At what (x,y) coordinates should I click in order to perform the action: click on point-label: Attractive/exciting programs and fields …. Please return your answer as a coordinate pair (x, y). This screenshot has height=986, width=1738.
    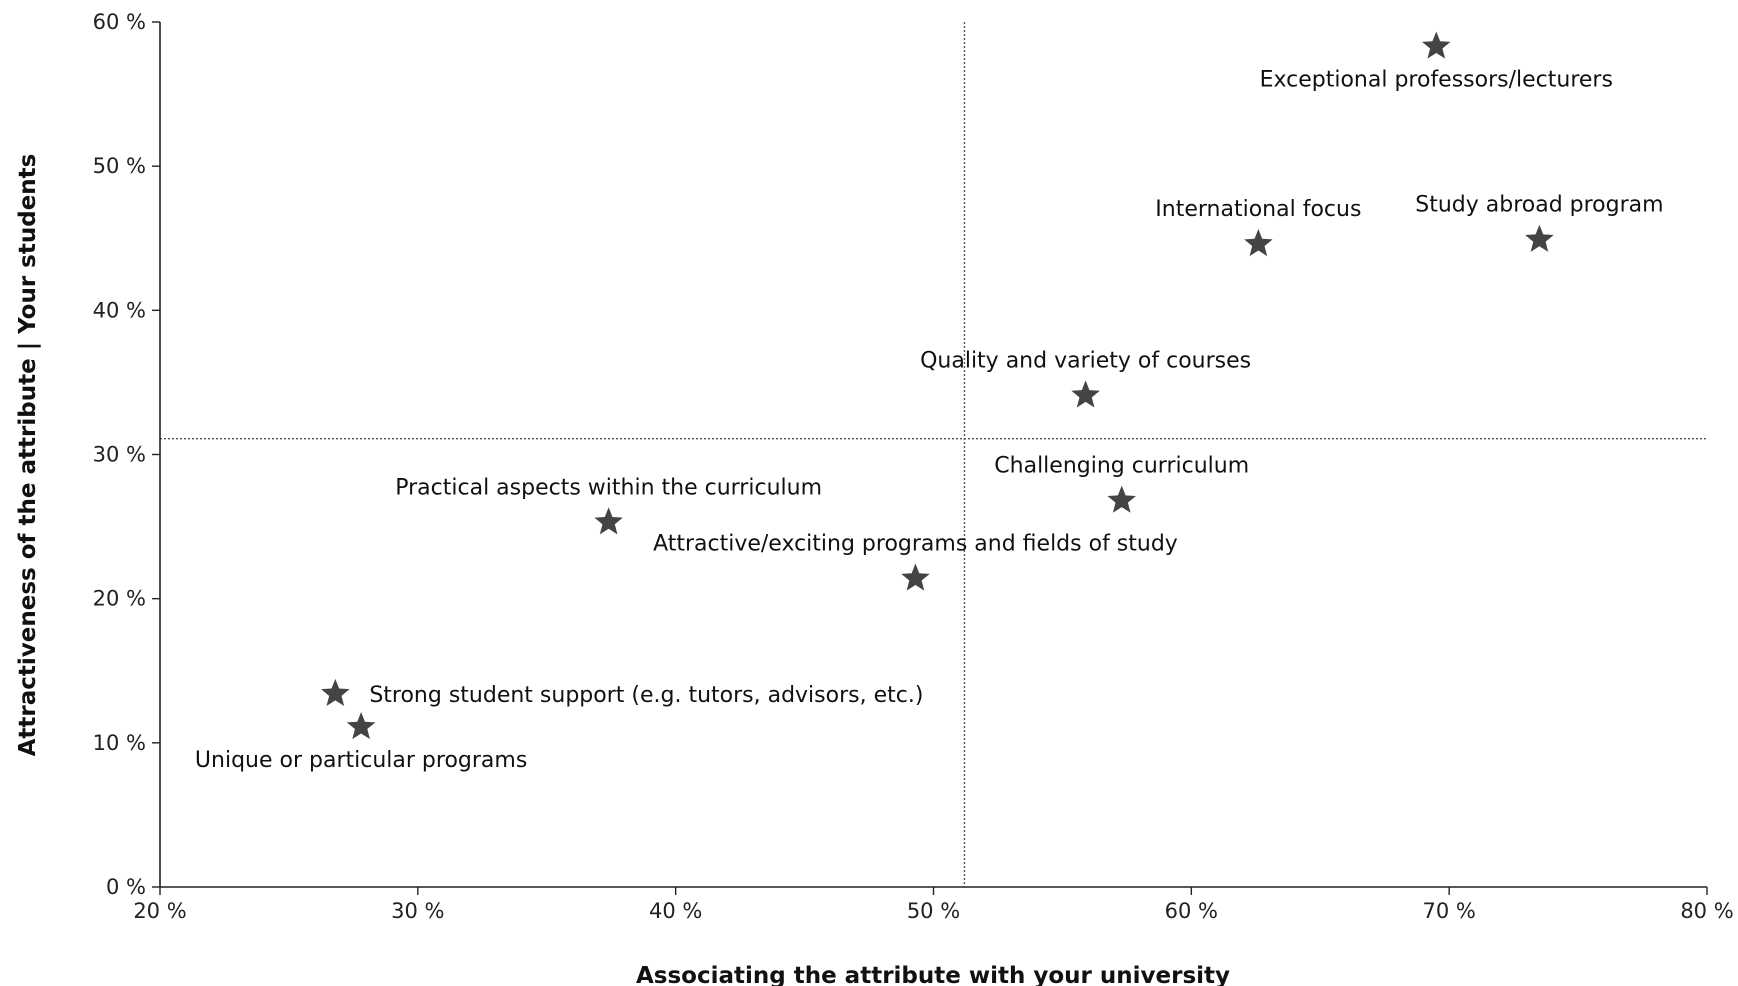
    Looking at the image, I should click on (915, 543).